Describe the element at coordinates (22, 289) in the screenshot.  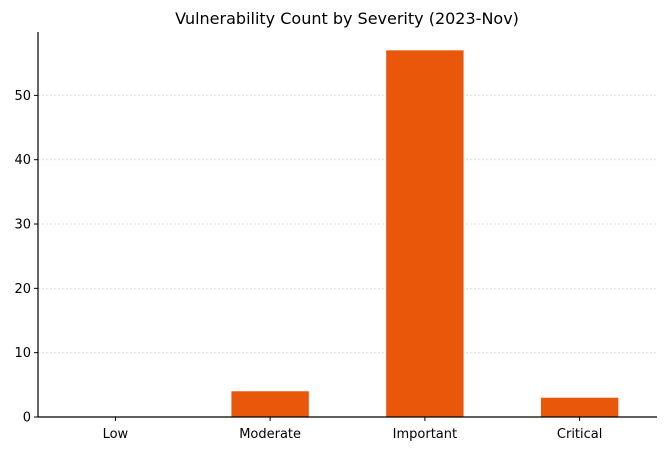
I see `y-tick-label: 20` at that location.